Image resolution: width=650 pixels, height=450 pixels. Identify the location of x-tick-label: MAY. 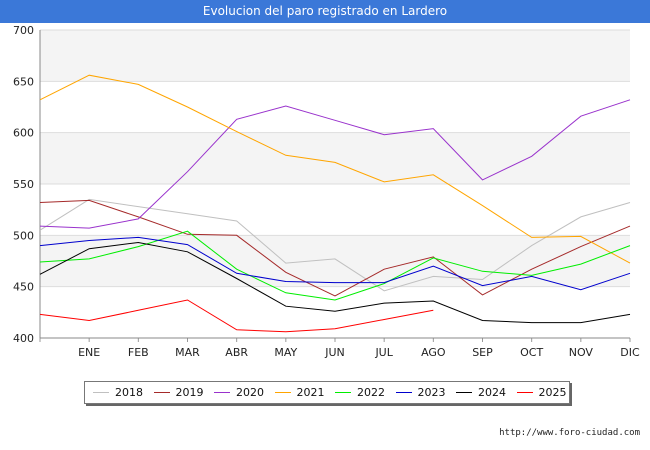
(285, 352).